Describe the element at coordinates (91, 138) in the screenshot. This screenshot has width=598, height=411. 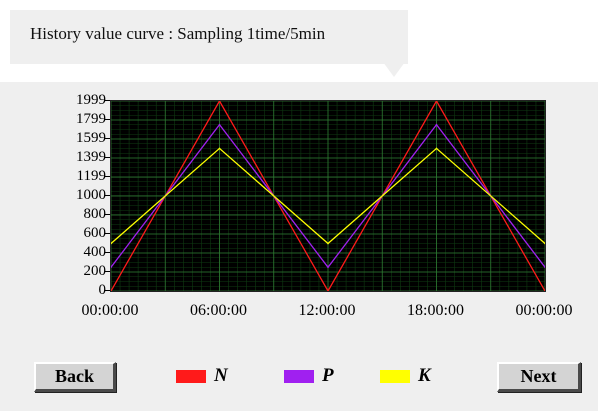
I see `y-tick-label: 1599` at that location.